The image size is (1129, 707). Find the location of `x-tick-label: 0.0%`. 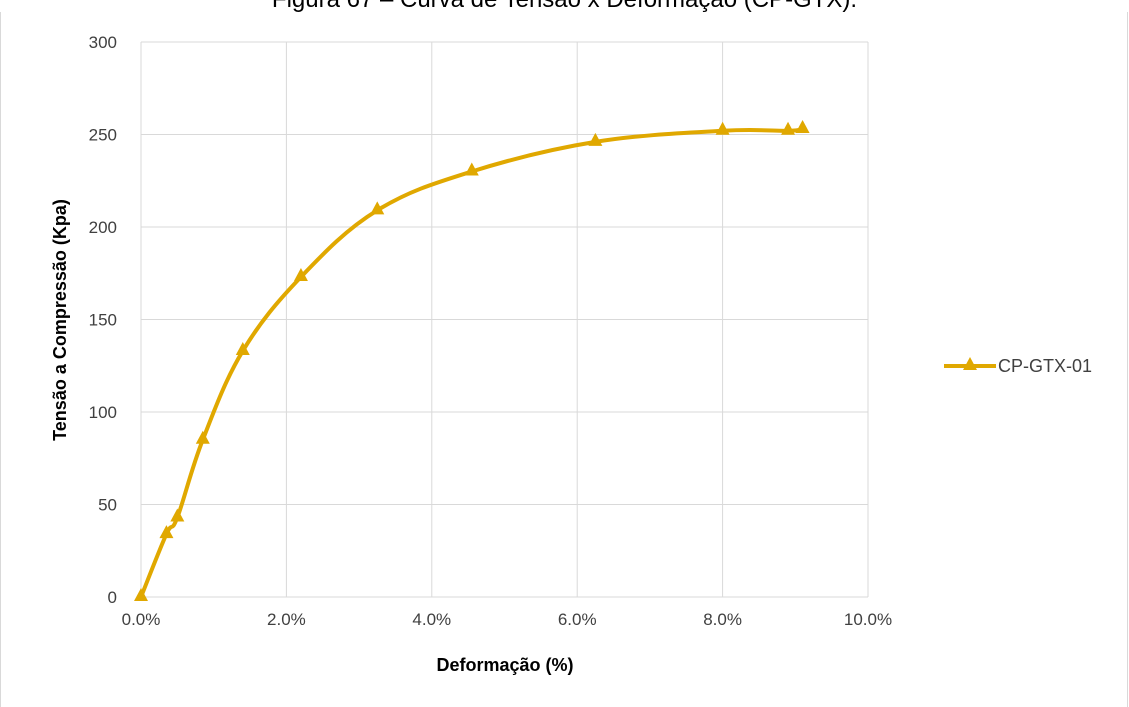

x-tick-label: 0.0% is located at coordinates (141, 619).